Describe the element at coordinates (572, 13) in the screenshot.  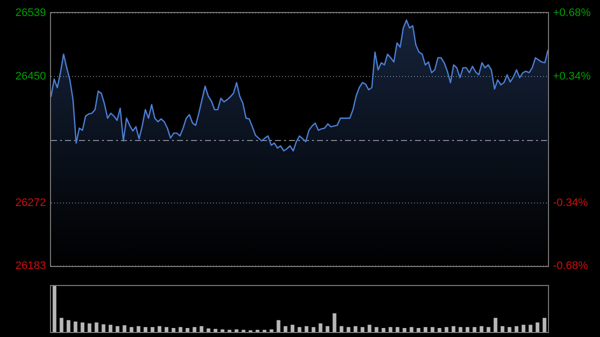
I see `y2-tick-label: +0.68%` at that location.